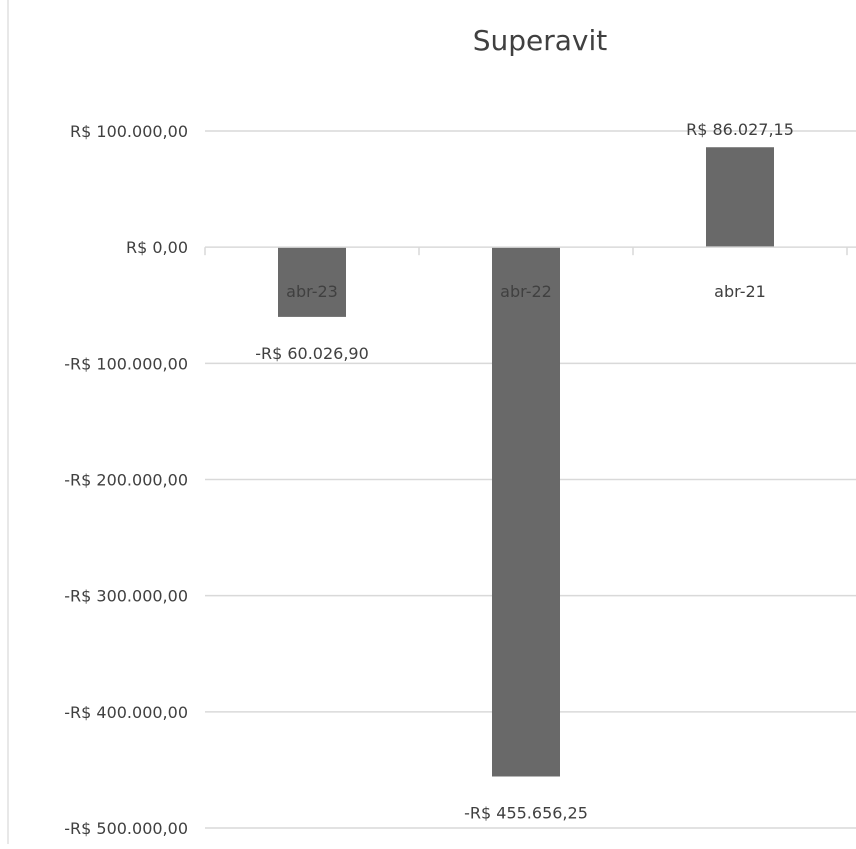  What do you see at coordinates (530, 251) in the screenshot?
I see `category-axis` at bounding box center [530, 251].